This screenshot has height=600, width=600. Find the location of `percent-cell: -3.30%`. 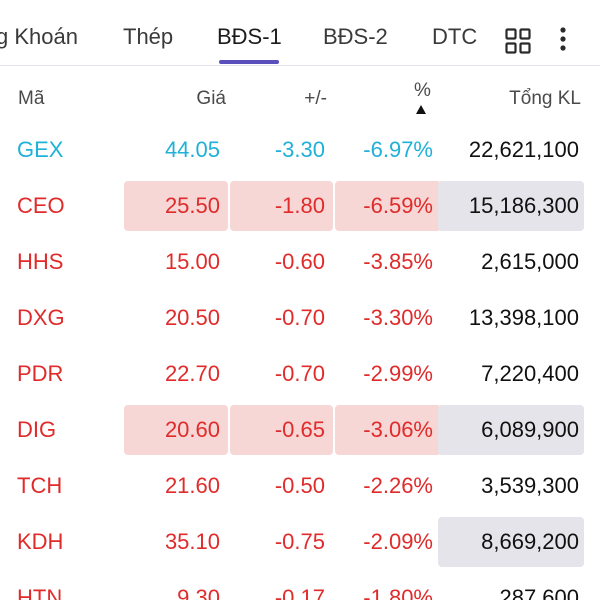

percent-cell: -3.30% is located at coordinates (398, 317).